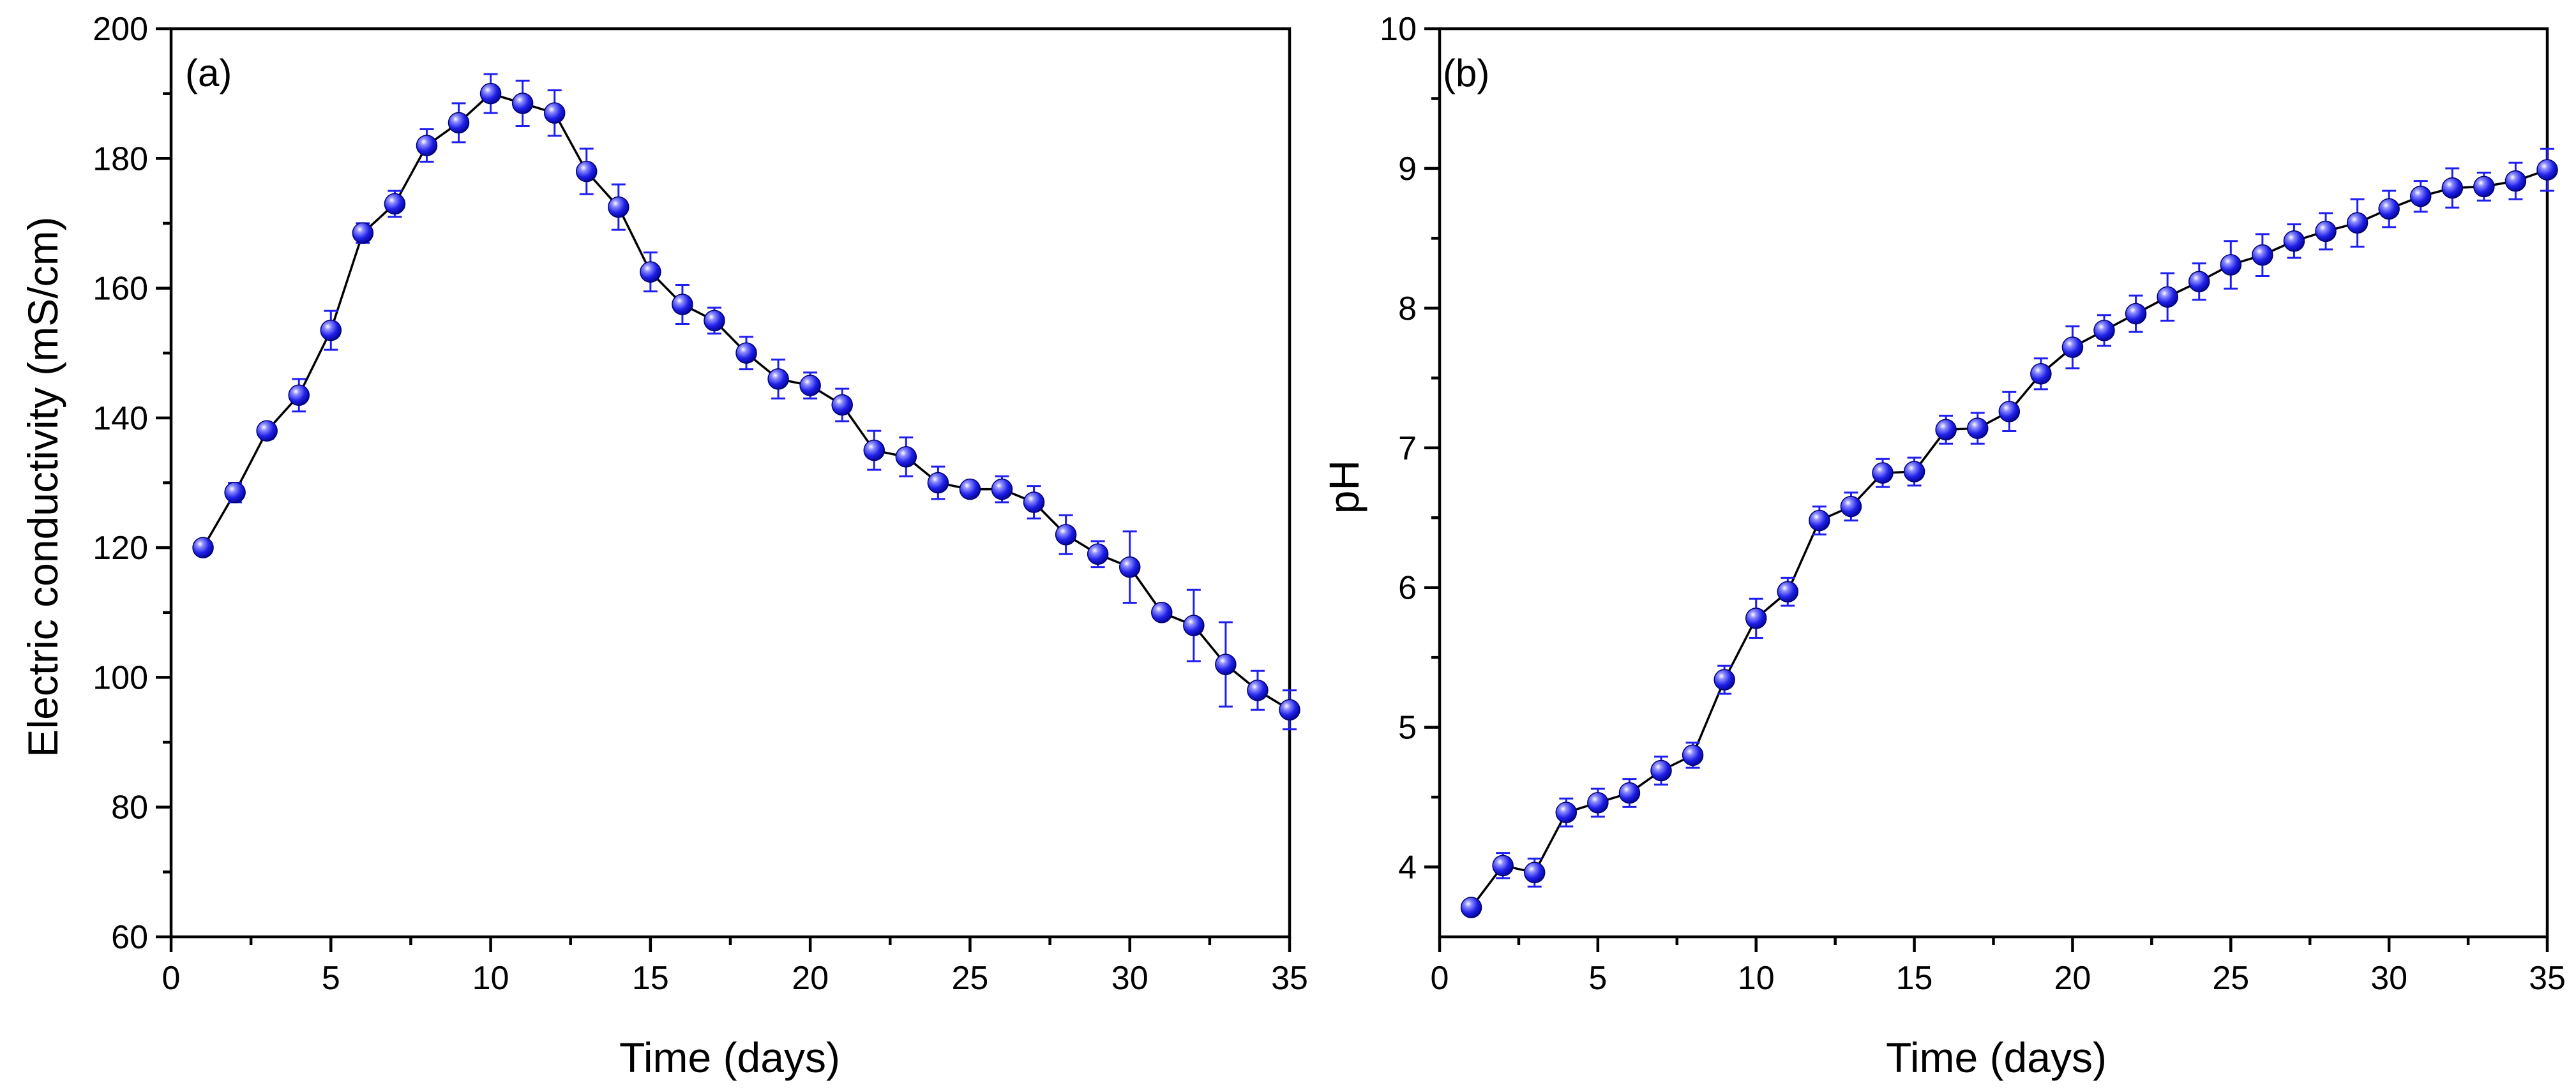 The height and width of the screenshot is (1090, 2576). What do you see at coordinates (120, 29) in the screenshot?
I see `y-tick-label: 200` at bounding box center [120, 29].